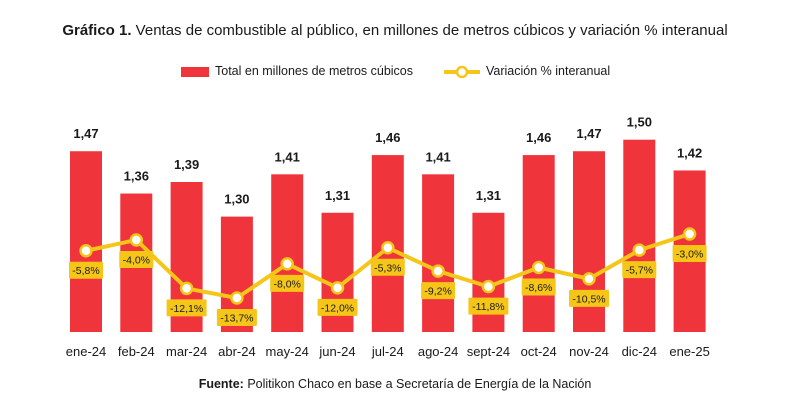  What do you see at coordinates (639, 351) in the screenshot?
I see `x-tick-label: dic-24` at bounding box center [639, 351].